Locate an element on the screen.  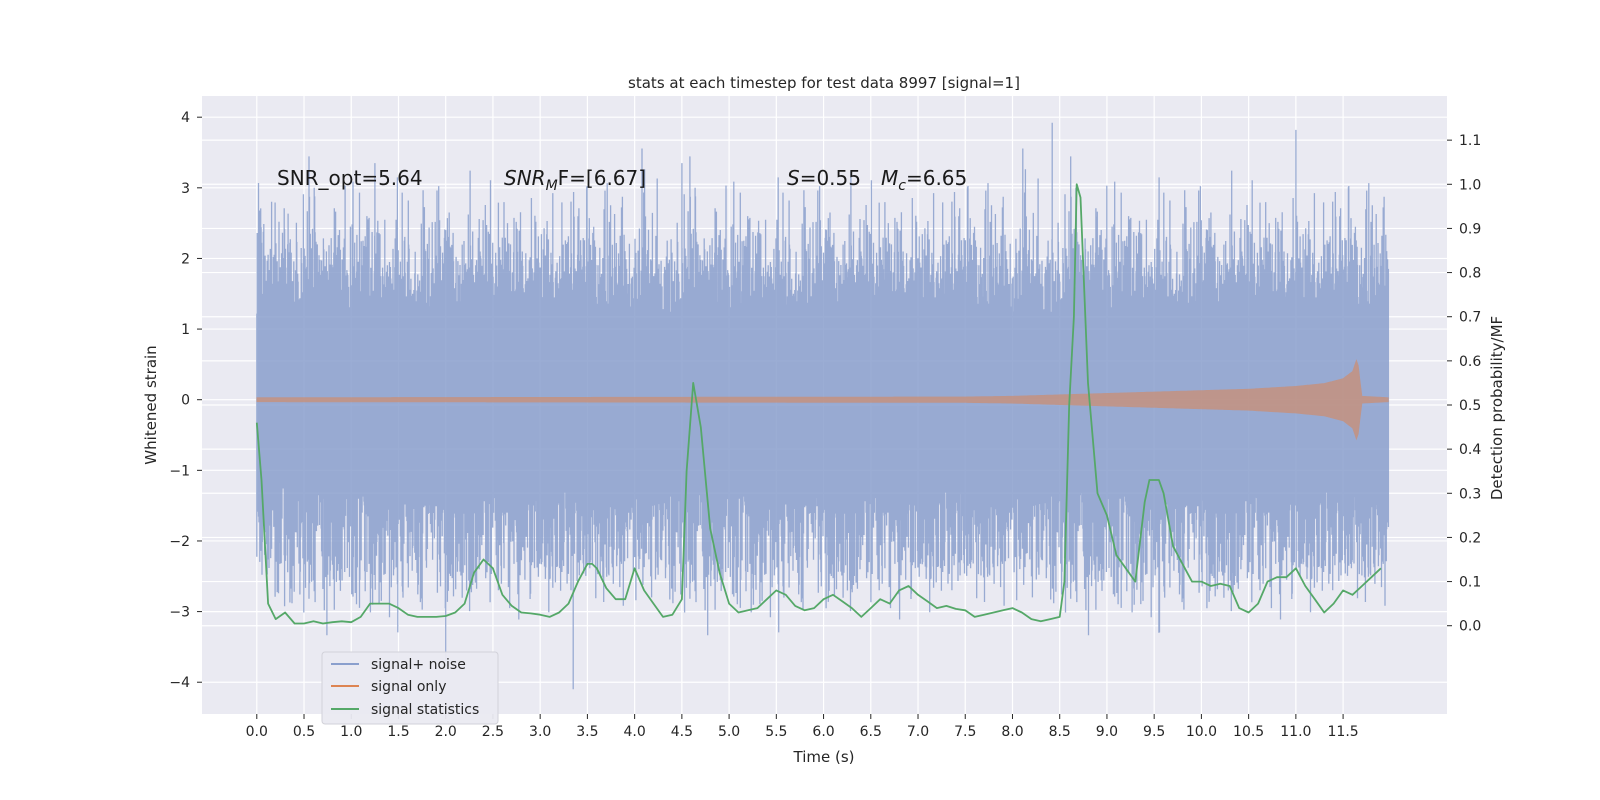
x-tick-label: 1.5 is located at coordinates (398, 732).